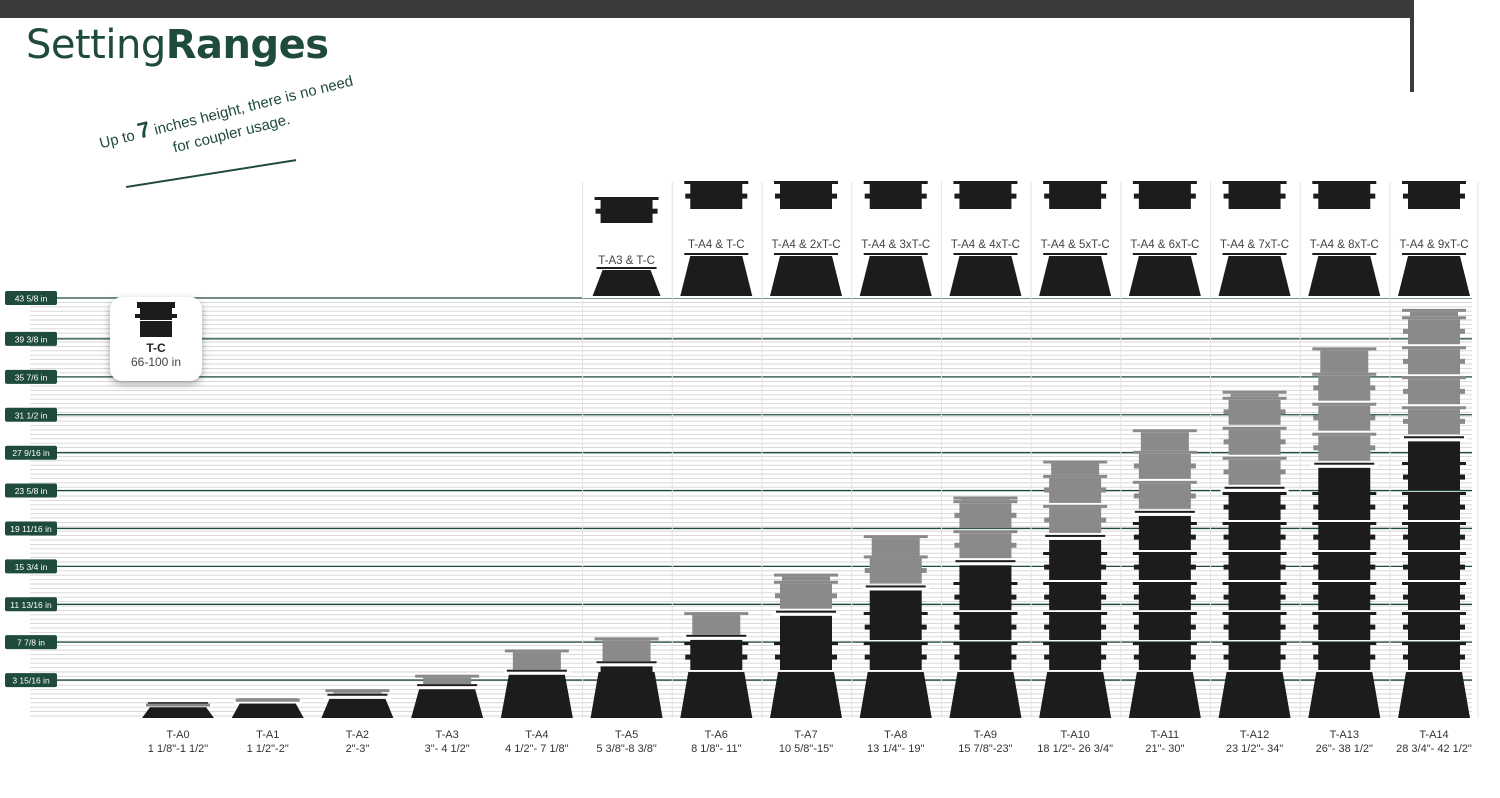 The width and height of the screenshot is (1500, 798). Describe the element at coordinates (985, 607) in the screenshot. I see `pedestal-t-a9` at that location.